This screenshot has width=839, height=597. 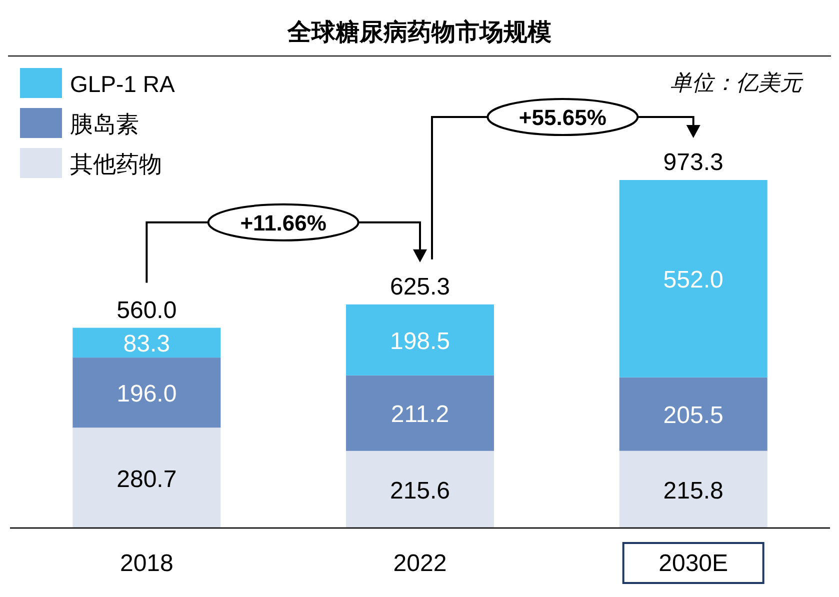 I want to click on chart-title: 全球糖尿病药物市场规模, so click(x=419, y=31).